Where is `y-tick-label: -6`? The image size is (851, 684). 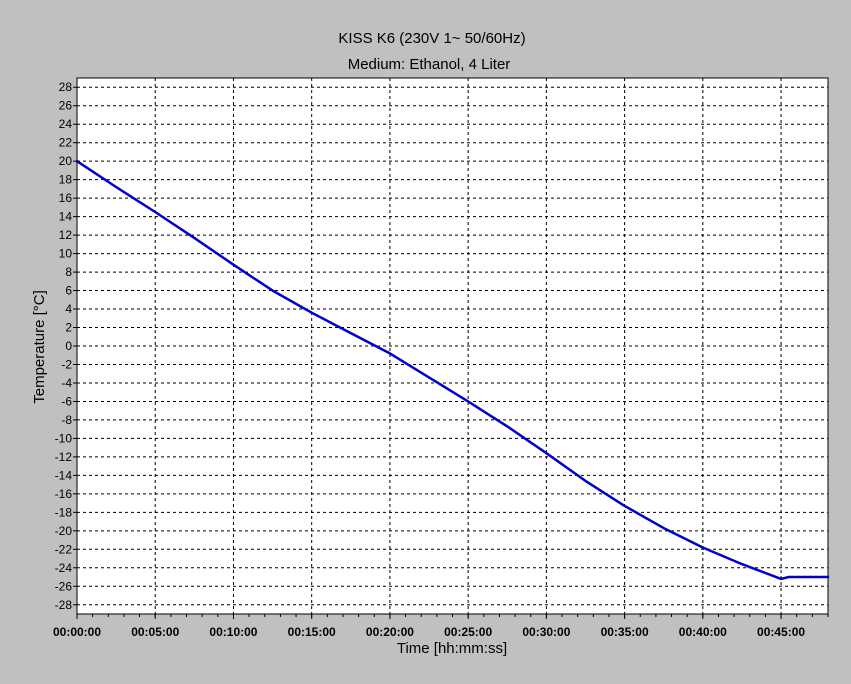 y-tick-label: -6 is located at coordinates (66, 401).